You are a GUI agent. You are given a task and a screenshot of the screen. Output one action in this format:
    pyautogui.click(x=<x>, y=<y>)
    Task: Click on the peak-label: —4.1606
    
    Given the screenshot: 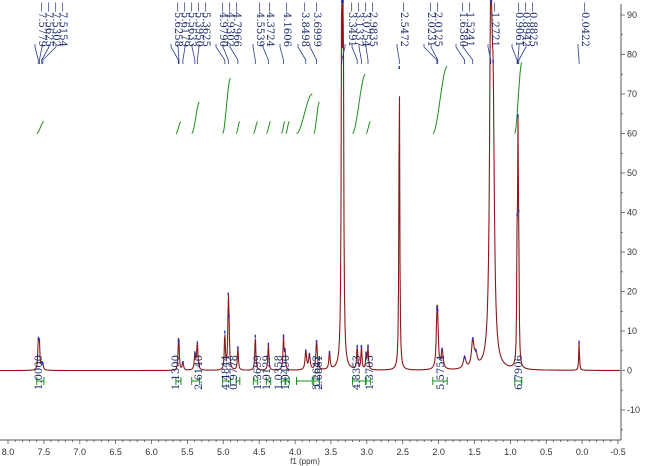 What is the action you would take?
    pyautogui.click(x=286, y=24)
    